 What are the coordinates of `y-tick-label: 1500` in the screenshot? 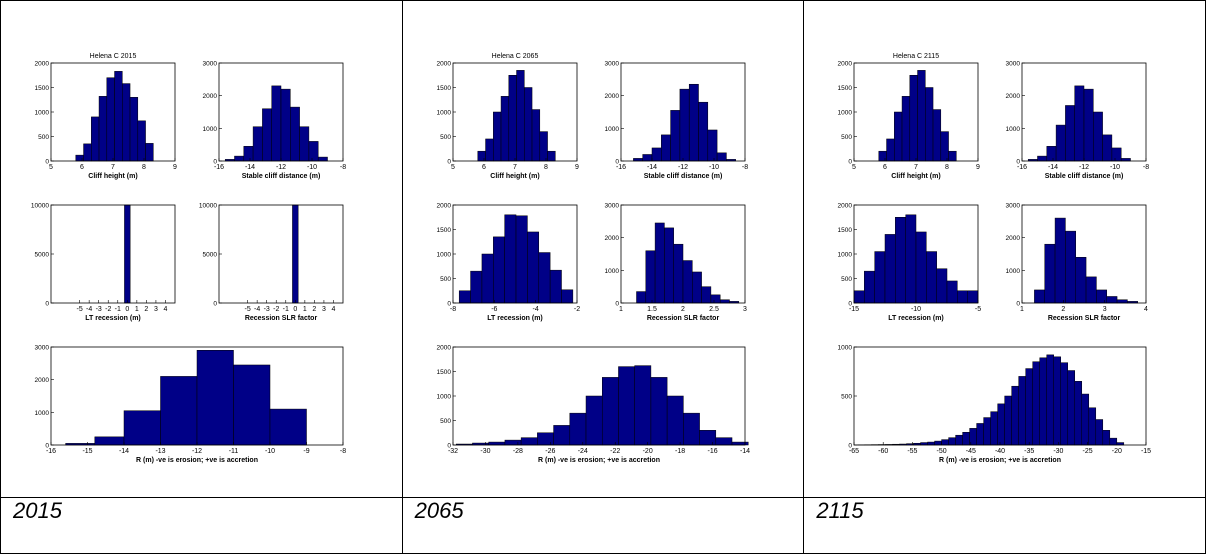 It's located at (845, 88).